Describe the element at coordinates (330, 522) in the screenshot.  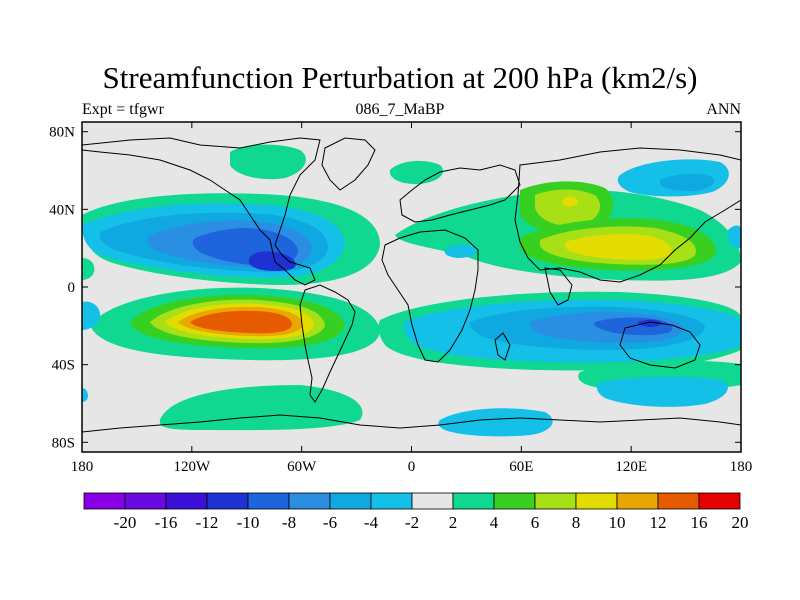
I see `colorbar-label: -6` at that location.